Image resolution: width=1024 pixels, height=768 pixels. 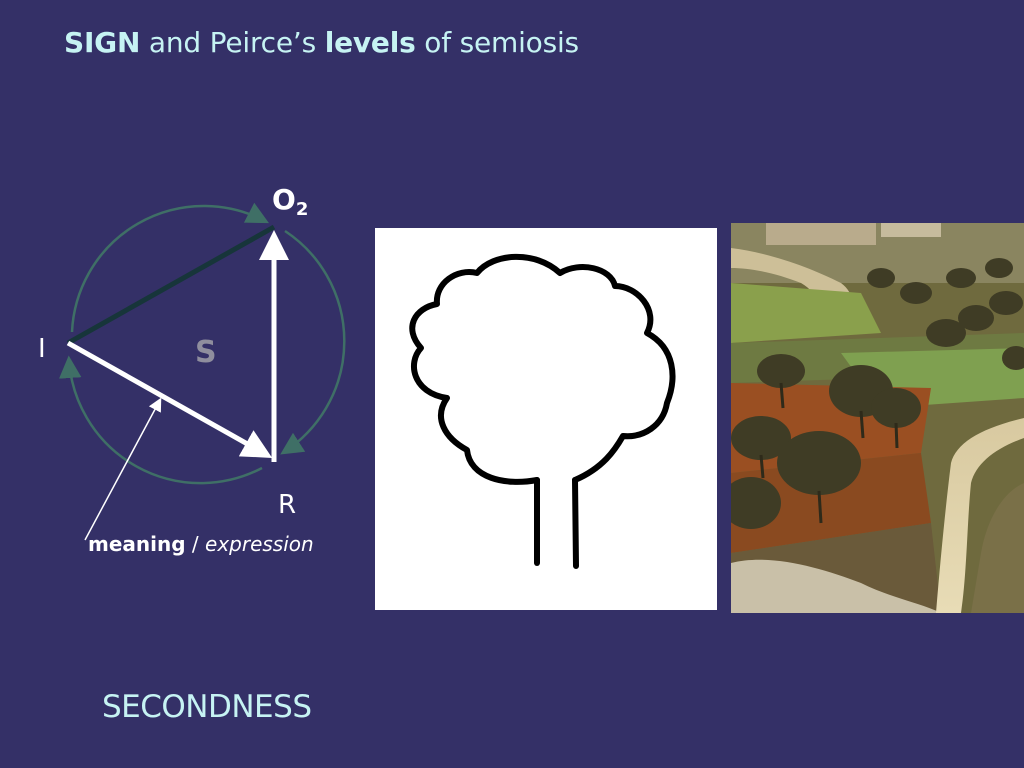 What do you see at coordinates (123, 469) in the screenshot?
I see `caption-pointer-arrow` at bounding box center [123, 469].